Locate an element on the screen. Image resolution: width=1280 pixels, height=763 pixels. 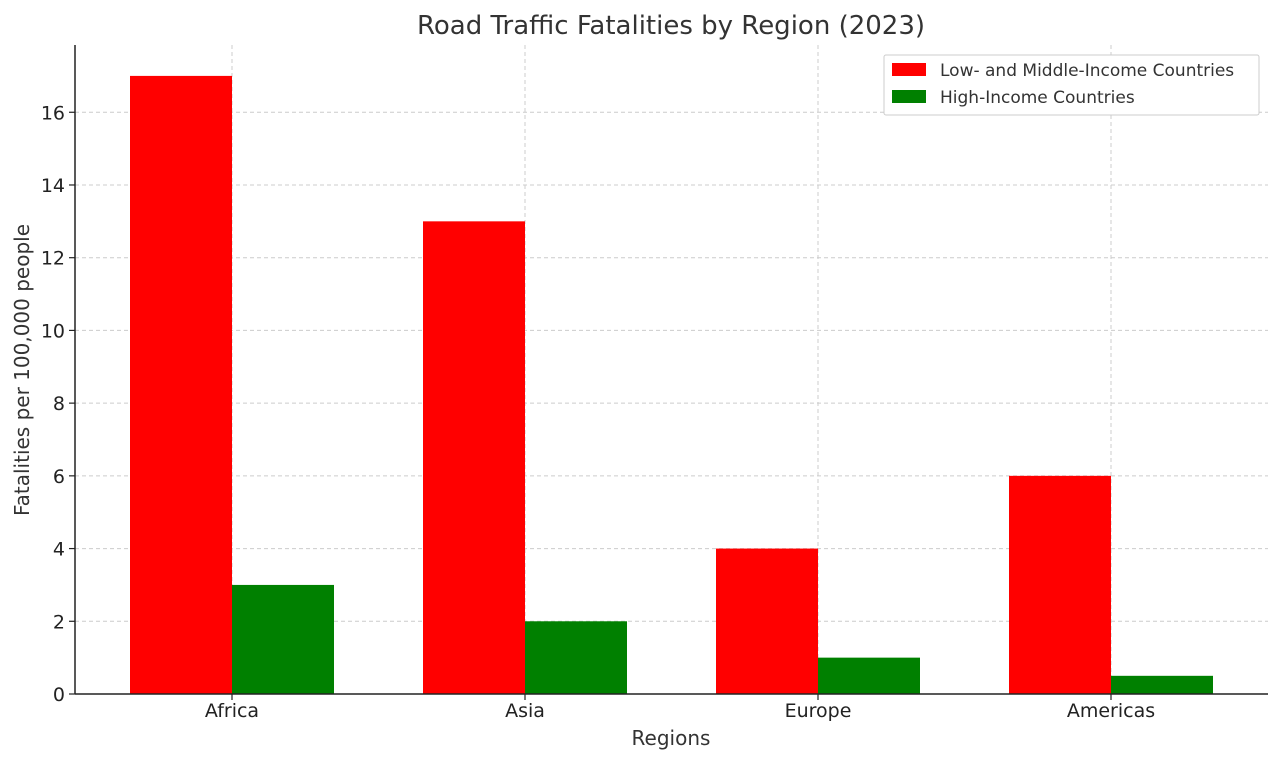
legend-box is located at coordinates (1071, 85).